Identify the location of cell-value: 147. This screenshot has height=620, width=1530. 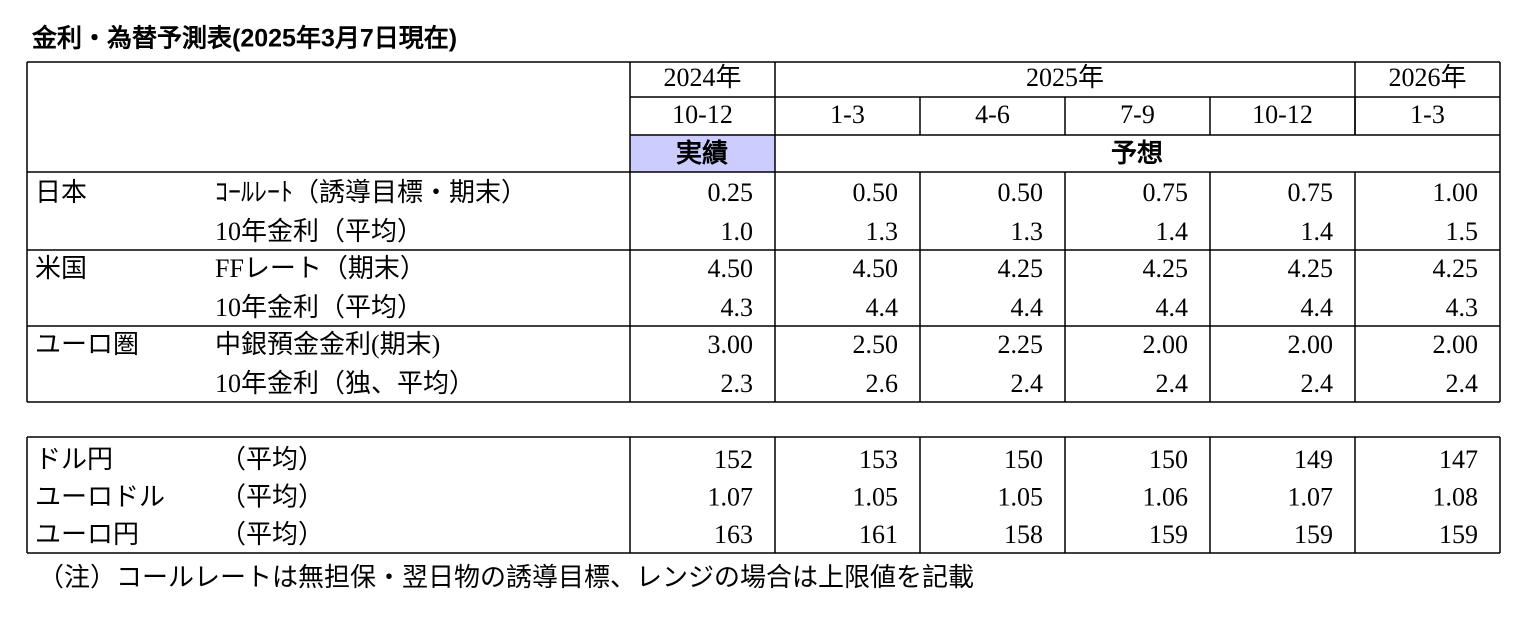
(1458, 459).